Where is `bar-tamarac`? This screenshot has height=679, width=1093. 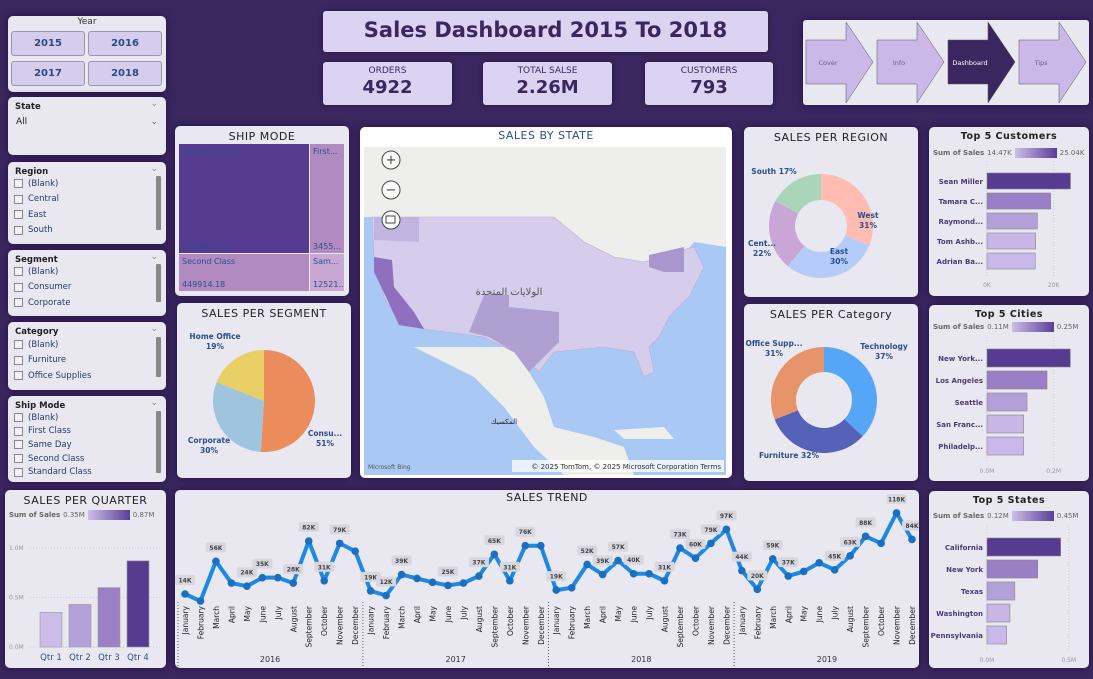 bar-tamarac is located at coordinates (1018, 201).